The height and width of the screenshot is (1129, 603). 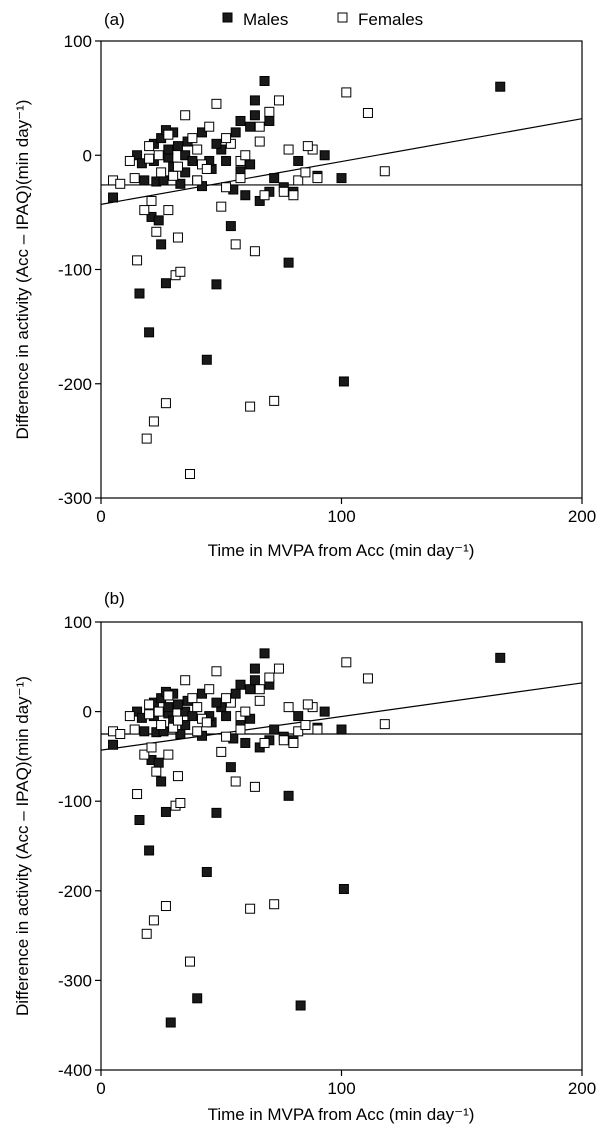 What do you see at coordinates (342, 17) in the screenshot?
I see `legend-females-marker` at bounding box center [342, 17].